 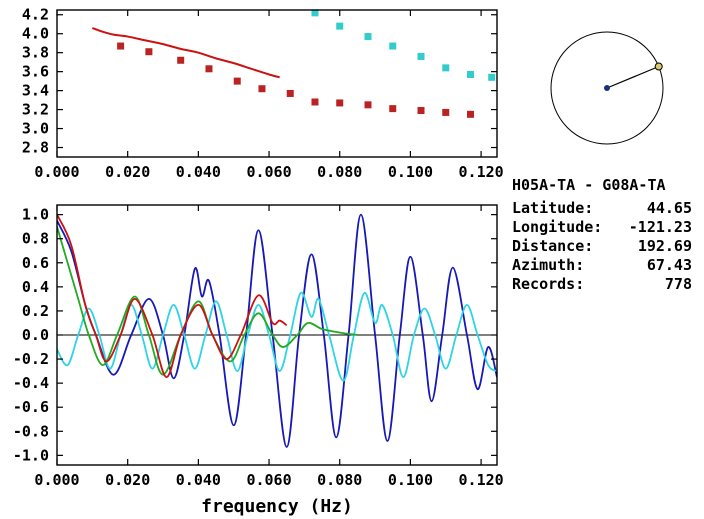 I want to click on info-value: 192.69, so click(x=664, y=246).